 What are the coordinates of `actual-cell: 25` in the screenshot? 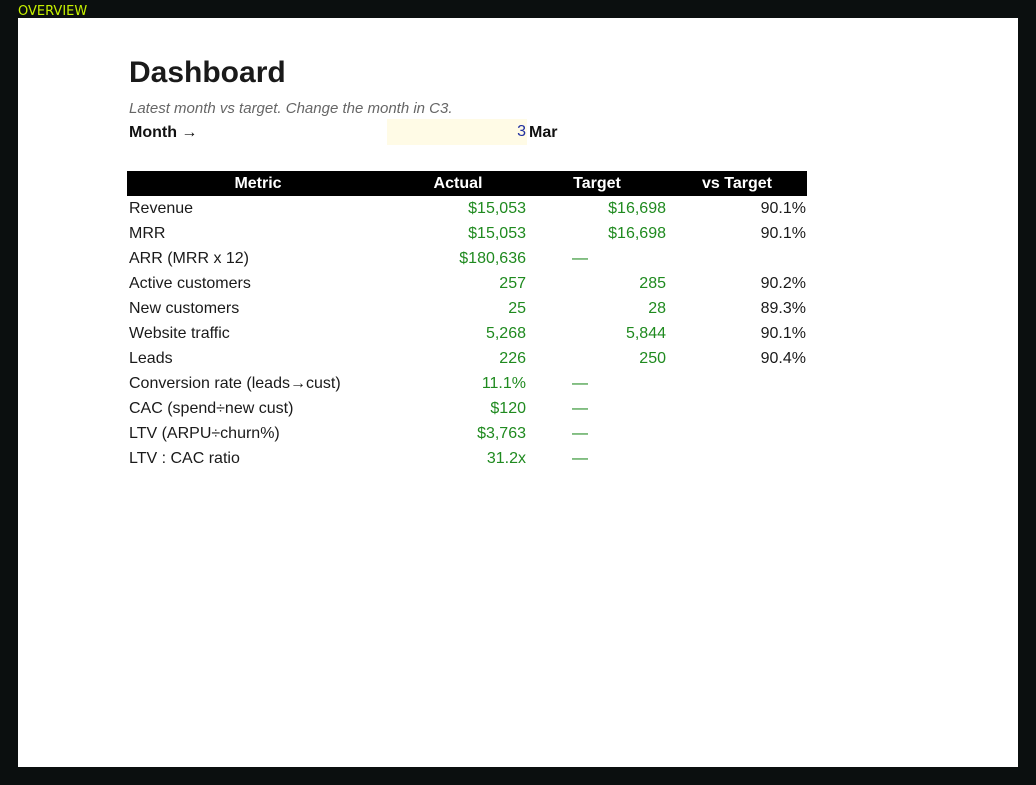 It's located at (517, 308).